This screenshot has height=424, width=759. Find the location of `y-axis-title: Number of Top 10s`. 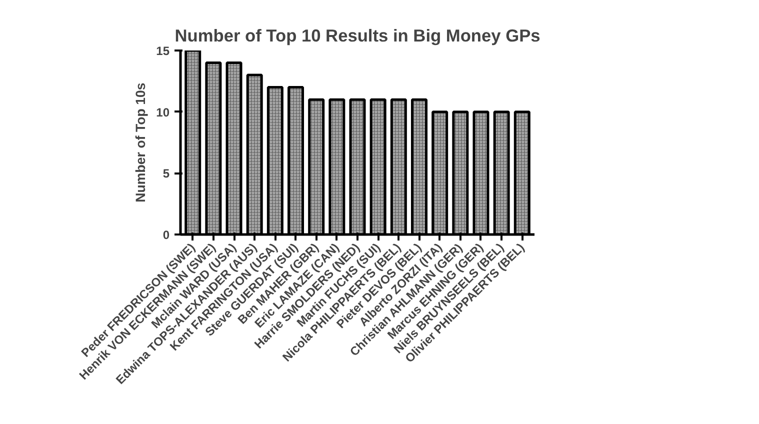

y-axis-title: Number of Top 10s is located at coordinates (140, 142).